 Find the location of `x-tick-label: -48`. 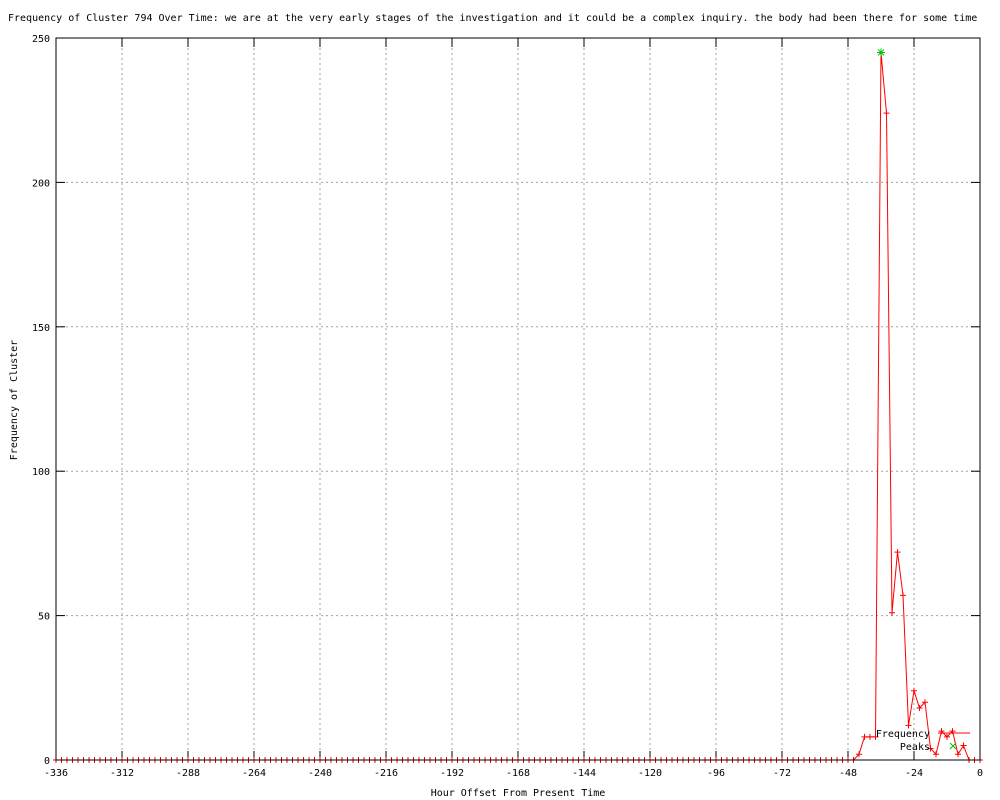

x-tick-label: -48 is located at coordinates (848, 773).